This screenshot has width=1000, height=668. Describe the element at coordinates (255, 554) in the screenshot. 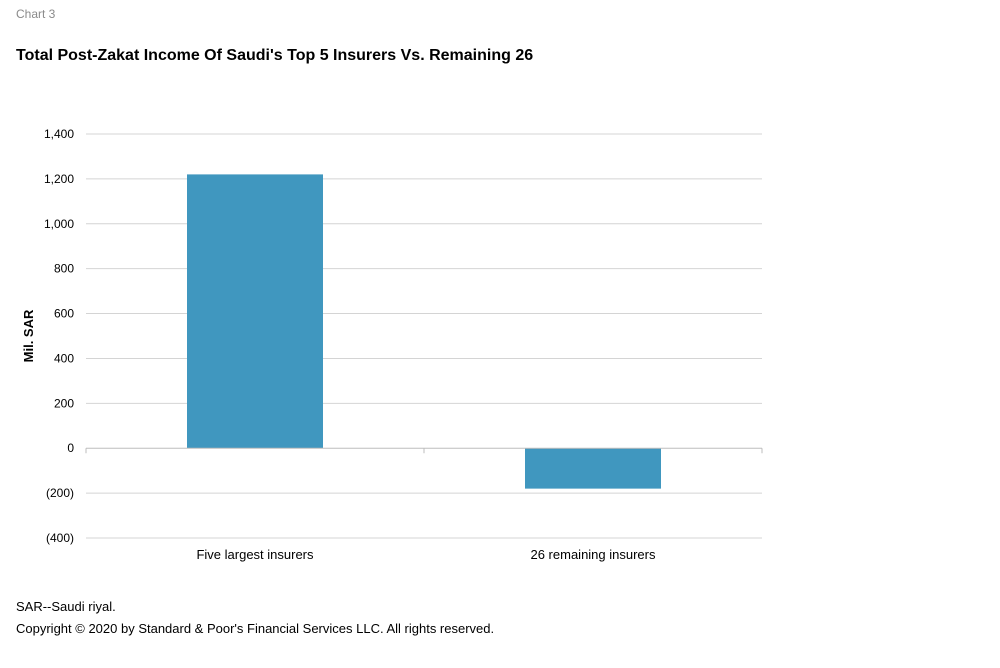

I see `x-category-label: Five largest insurers` at that location.